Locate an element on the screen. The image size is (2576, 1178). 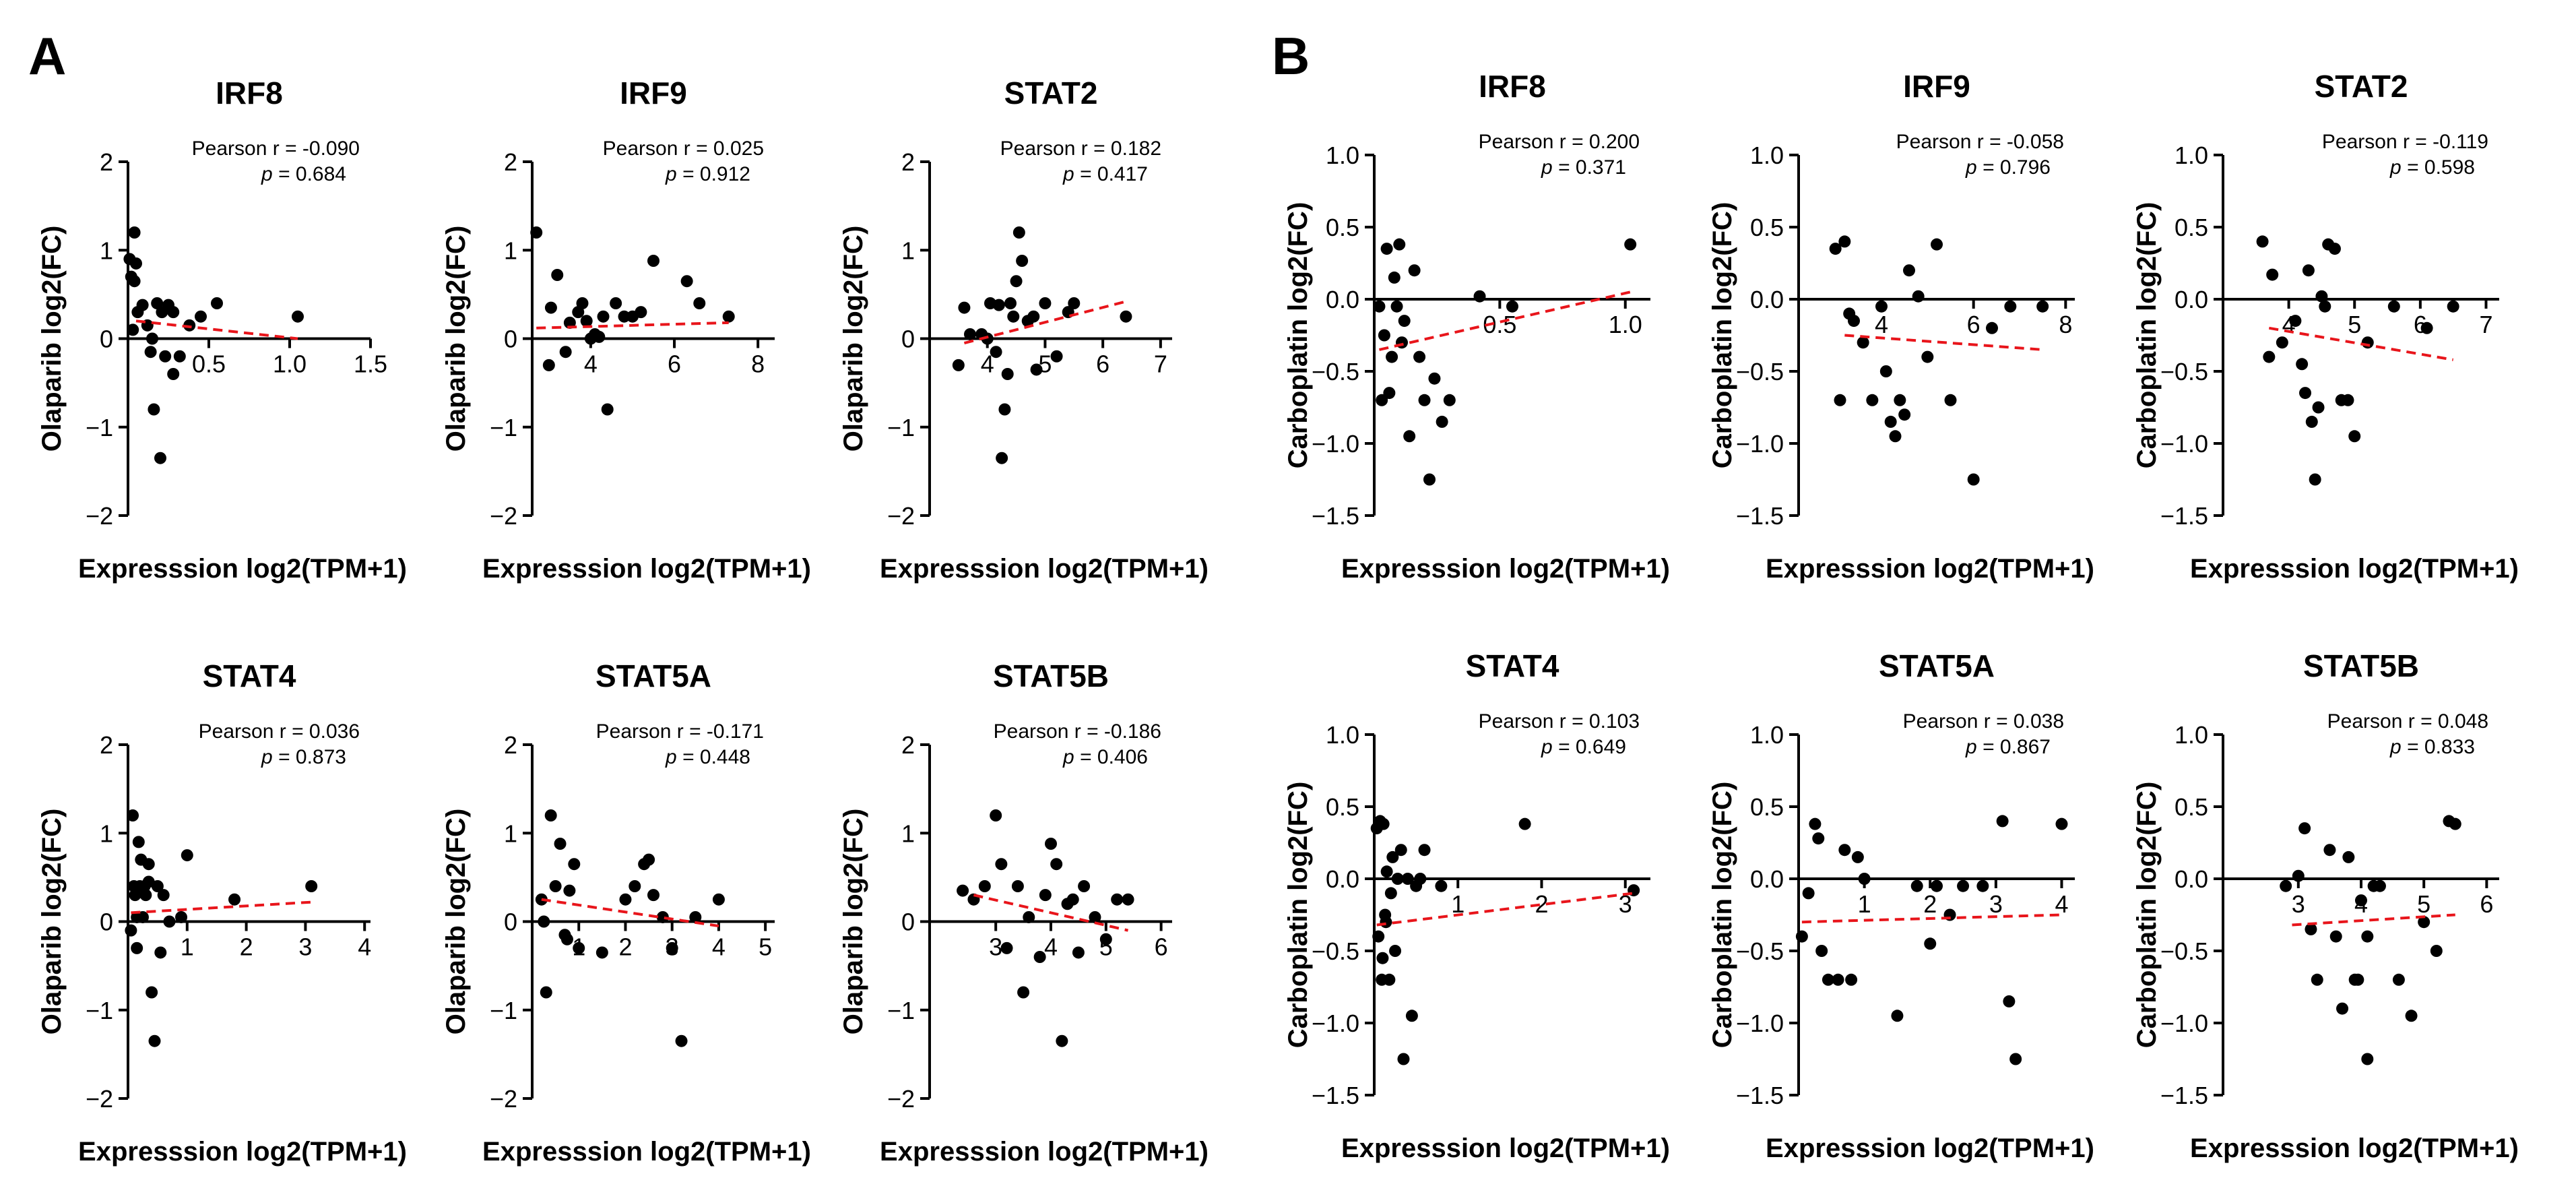
p-value-text: p = 0.371 is located at coordinates (1583, 167).